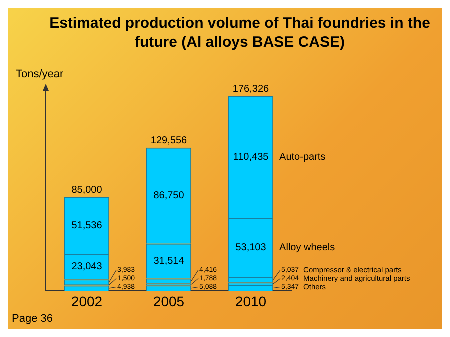 This screenshot has height=337, width=450. Describe the element at coordinates (40, 74) in the screenshot. I see `y-axis-title: Tons/year` at that location.